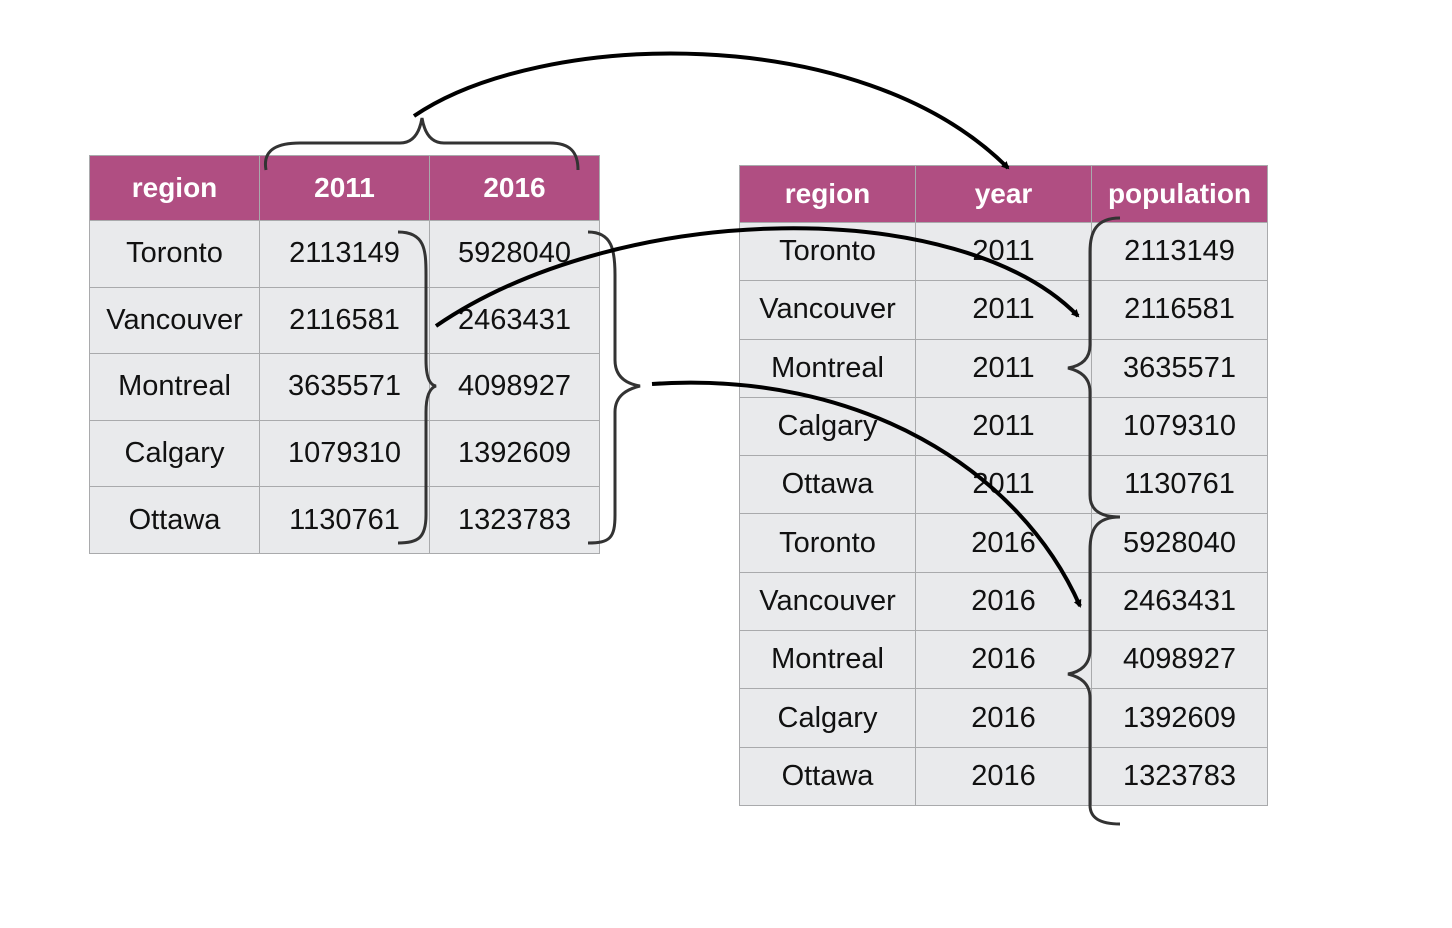 The height and width of the screenshot is (928, 1452). What do you see at coordinates (1179, 194) in the screenshot?
I see `column-header: population` at bounding box center [1179, 194].